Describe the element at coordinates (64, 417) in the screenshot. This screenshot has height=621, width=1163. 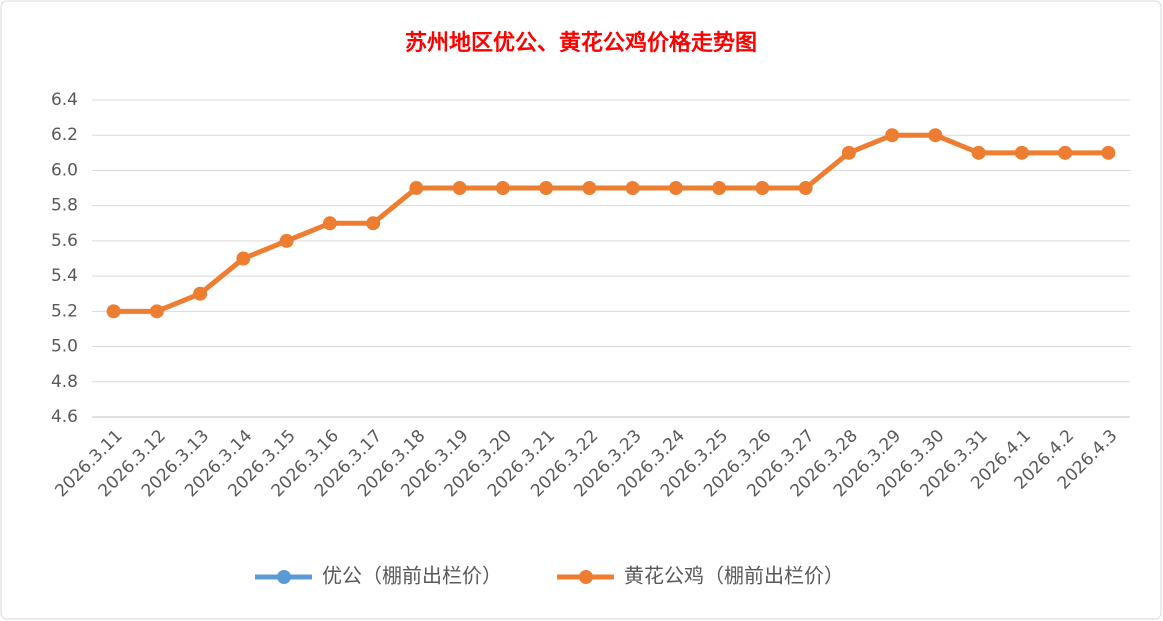
I see `y-tick-label: 4.6` at that location.